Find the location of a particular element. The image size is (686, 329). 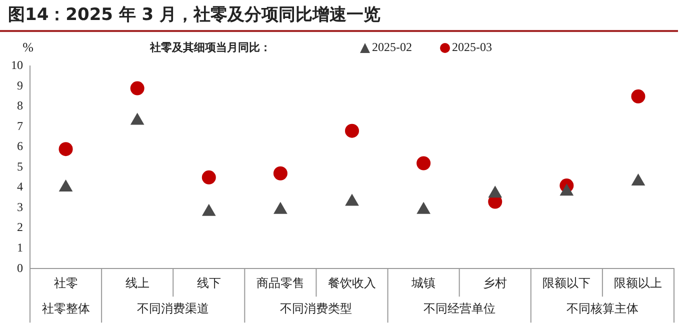

legend-label: 2025-02 is located at coordinates (392, 47).